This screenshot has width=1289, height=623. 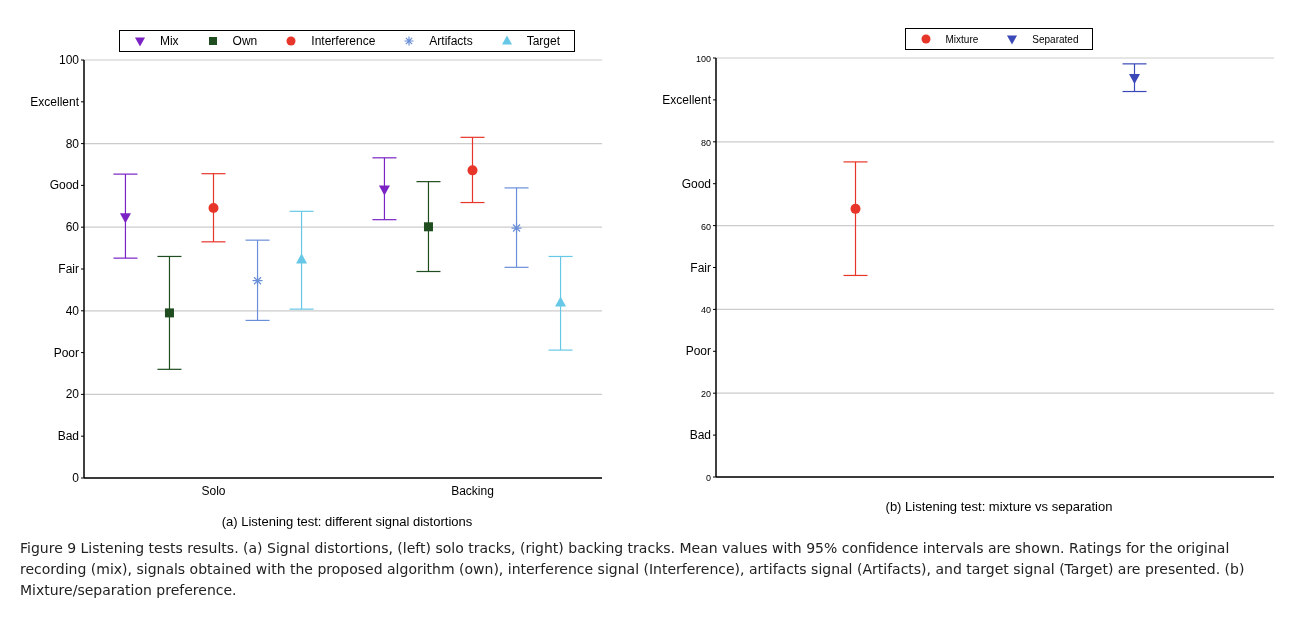 I want to click on legend-label: Mixture, so click(x=962, y=39).